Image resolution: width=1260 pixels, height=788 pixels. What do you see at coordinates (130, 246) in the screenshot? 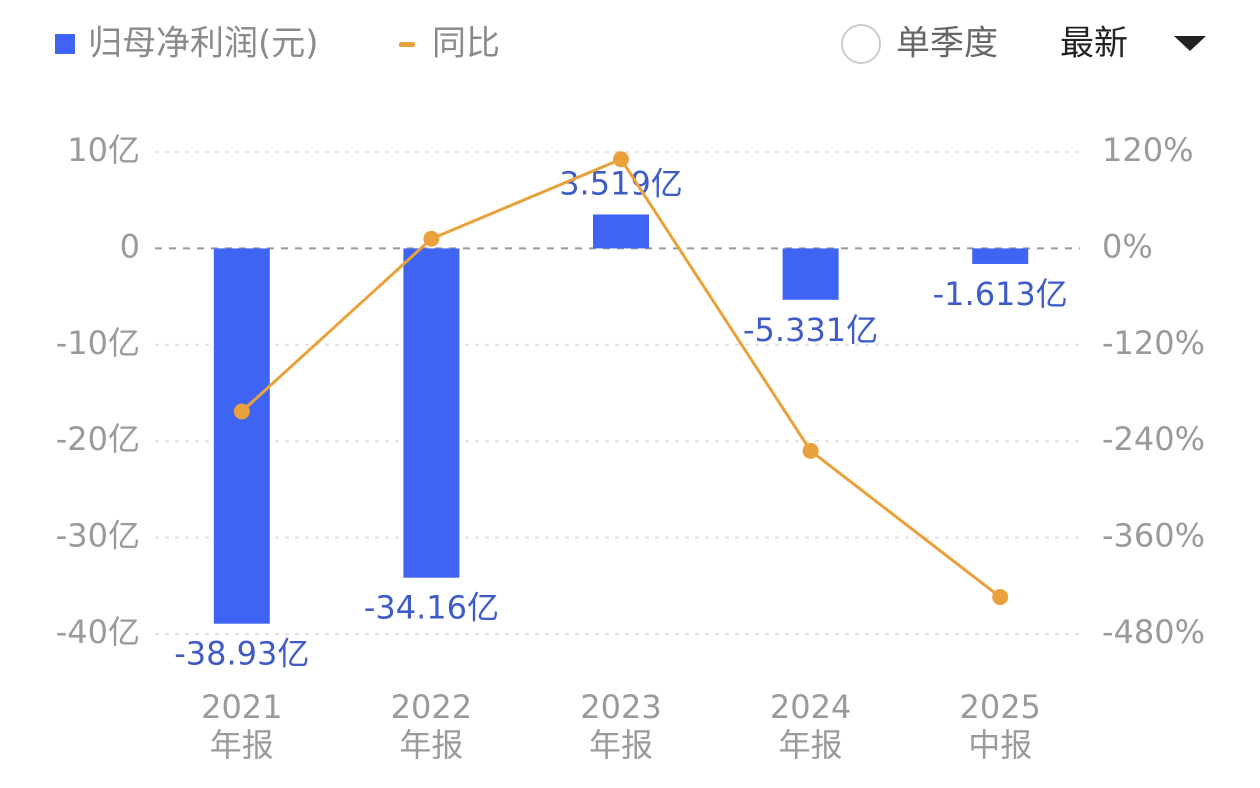
I see `y-tick-label: 0` at bounding box center [130, 246].